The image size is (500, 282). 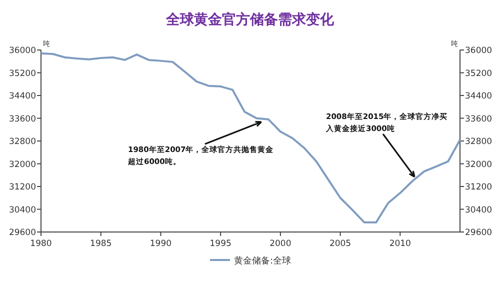 I want to click on y2-tick-label: 29600, so click(x=478, y=233).